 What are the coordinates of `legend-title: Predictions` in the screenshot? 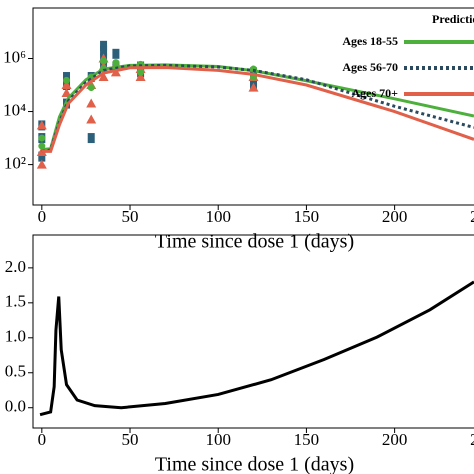 It's located at (453, 19).